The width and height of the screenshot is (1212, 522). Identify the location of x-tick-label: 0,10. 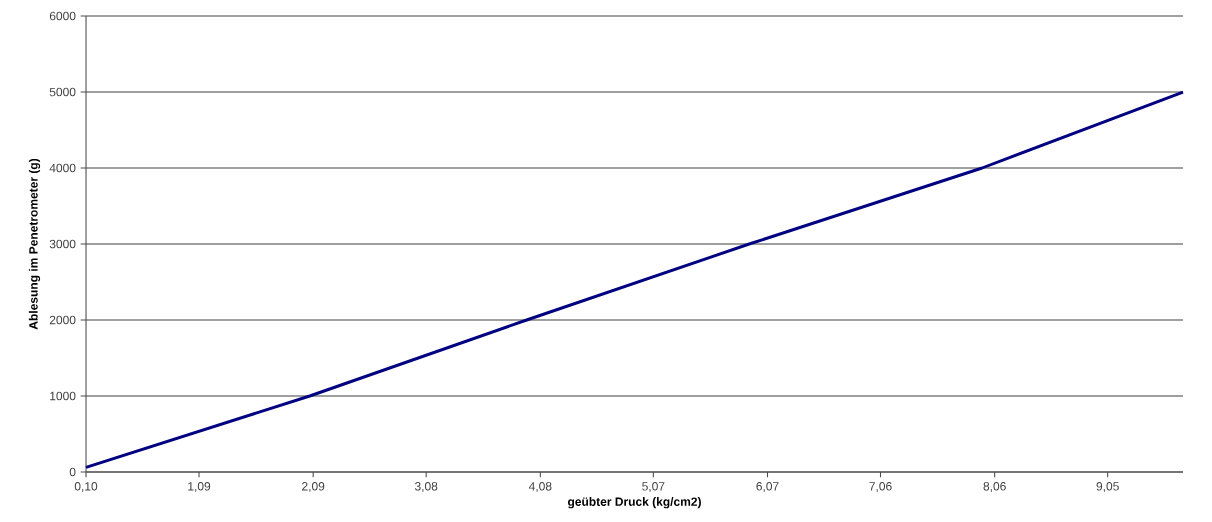
(86, 487).